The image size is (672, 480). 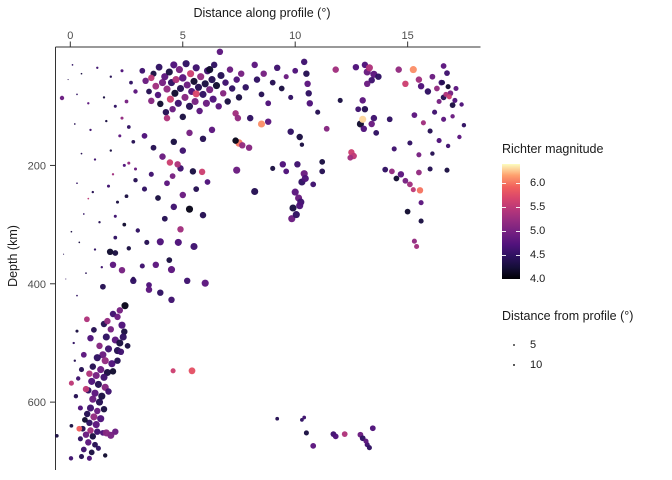 I want to click on colorbar-tick-label: 5.5, so click(x=538, y=207).